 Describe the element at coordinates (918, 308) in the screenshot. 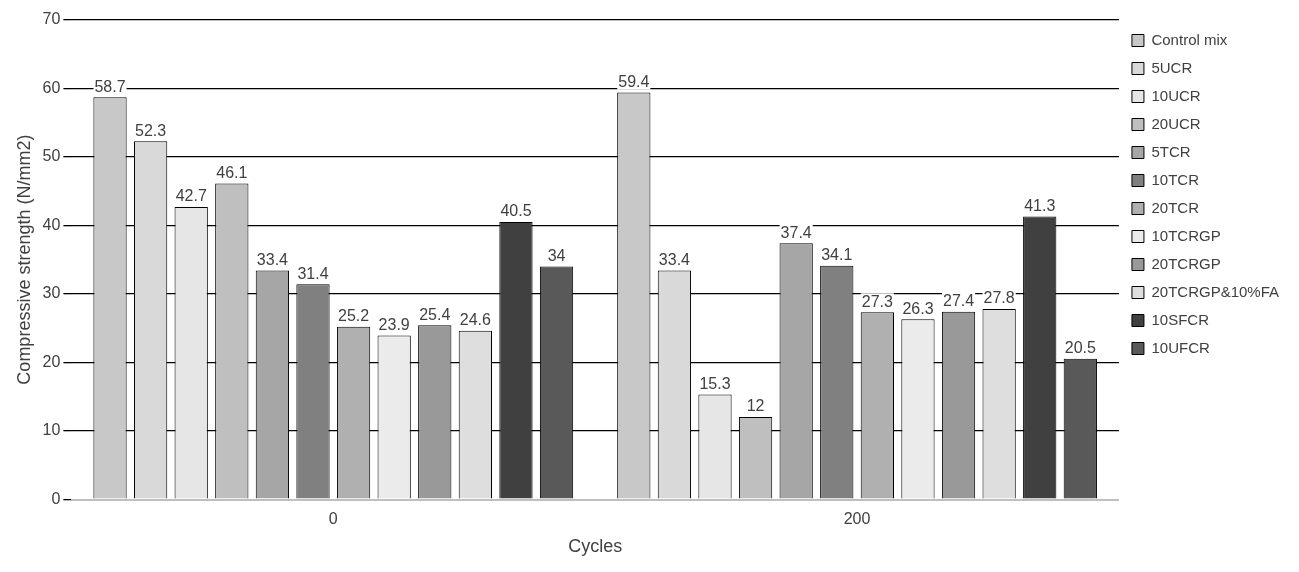

I see `data-label: 26.3` at that location.